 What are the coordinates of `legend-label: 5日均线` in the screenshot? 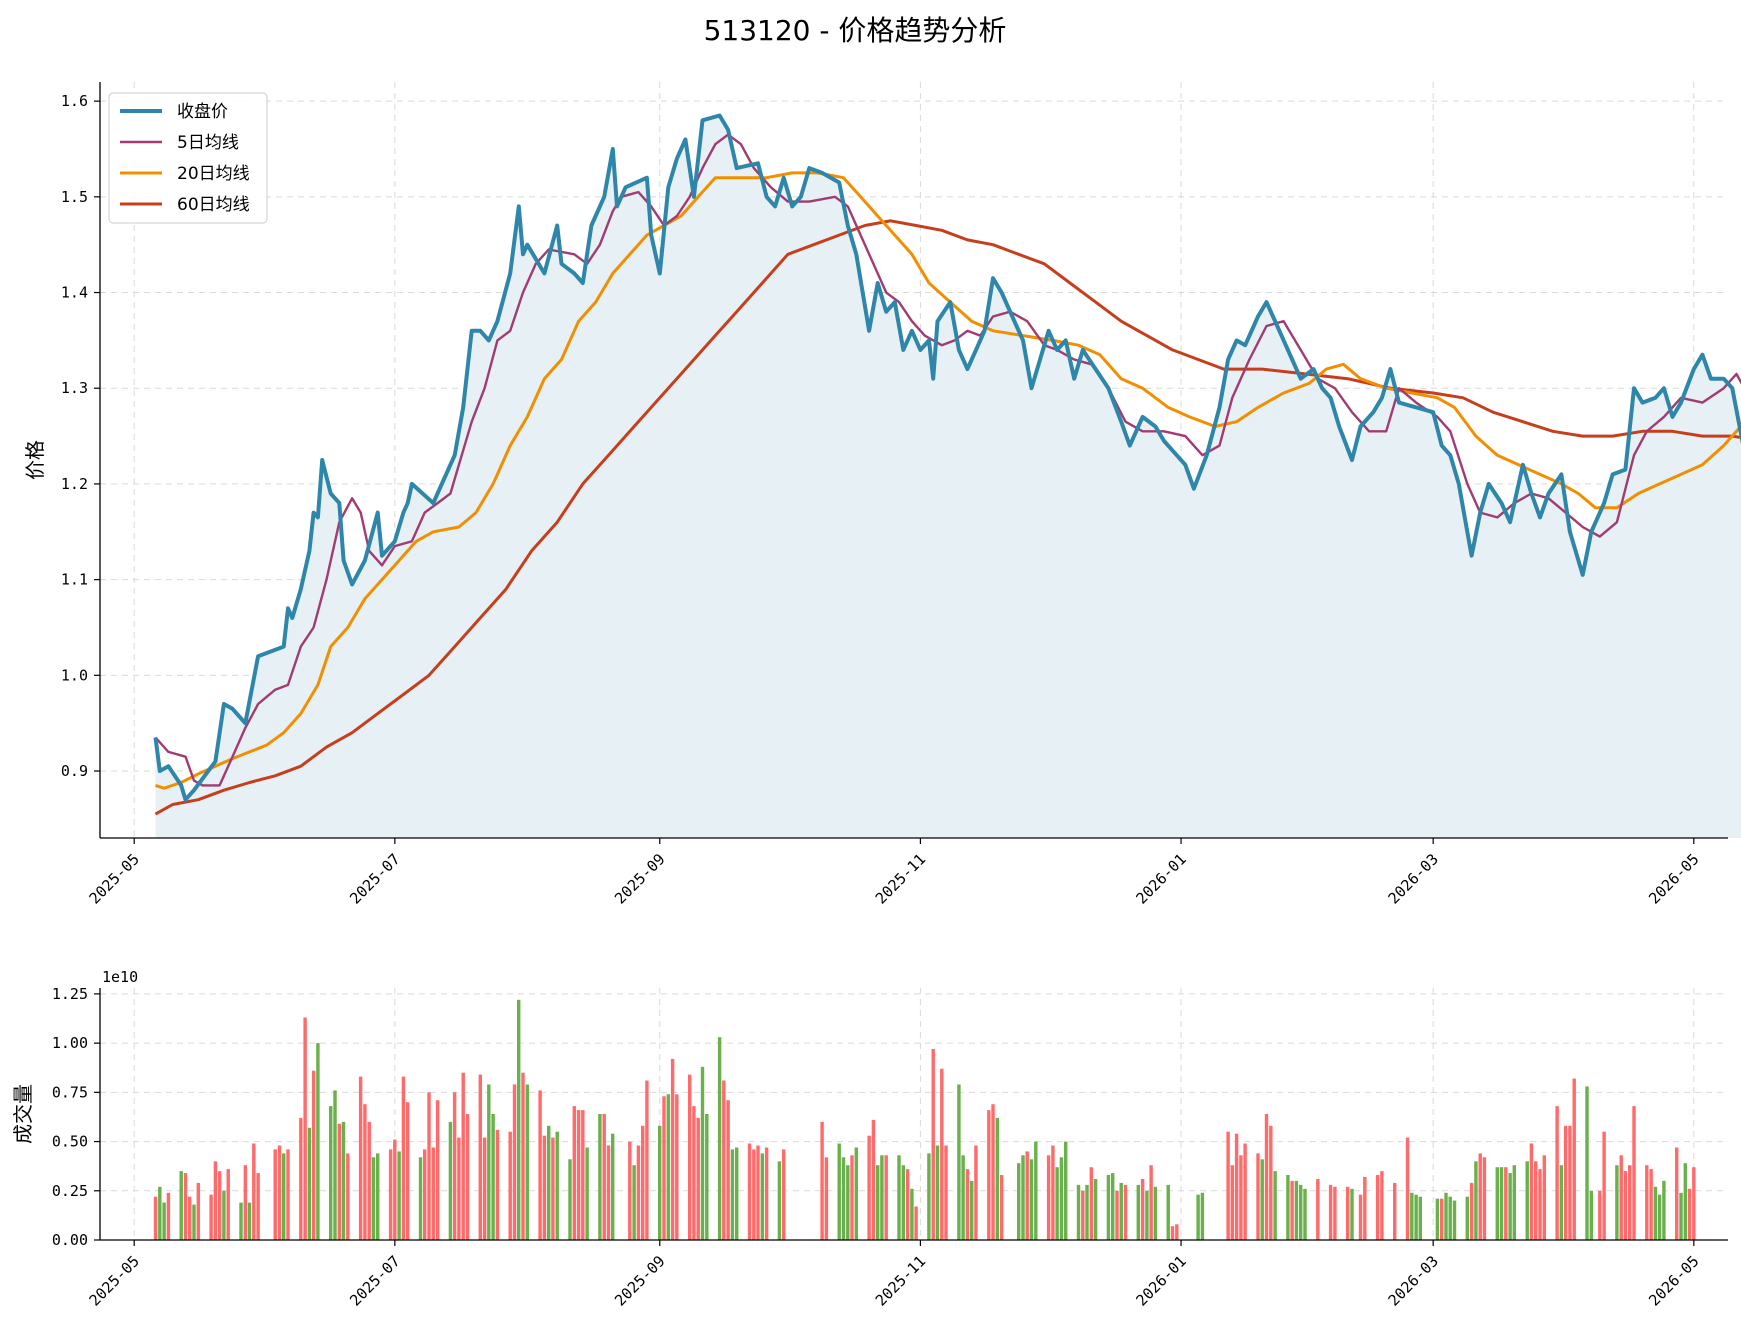 It's located at (208, 143).